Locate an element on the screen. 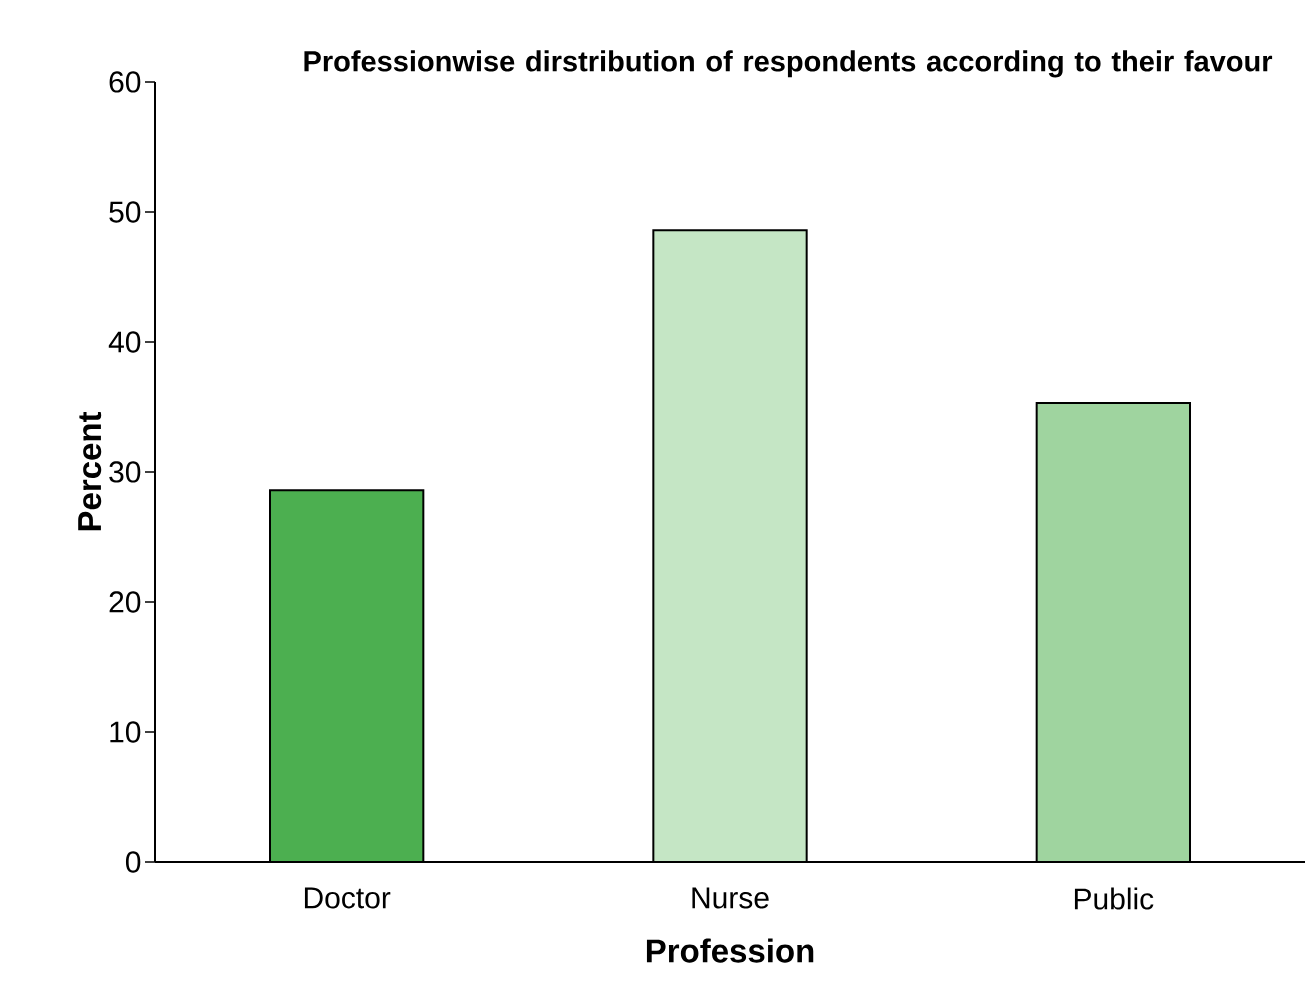  y-tick-label: 50 is located at coordinates (125, 212).